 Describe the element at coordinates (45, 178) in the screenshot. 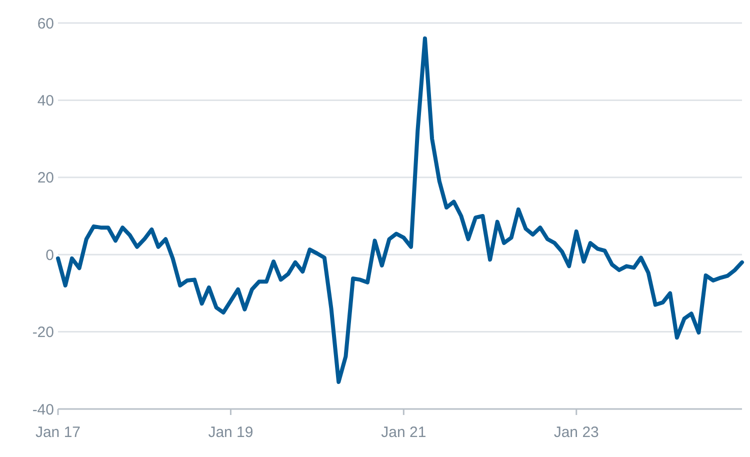

I see `y-tick-label: 20` at that location.